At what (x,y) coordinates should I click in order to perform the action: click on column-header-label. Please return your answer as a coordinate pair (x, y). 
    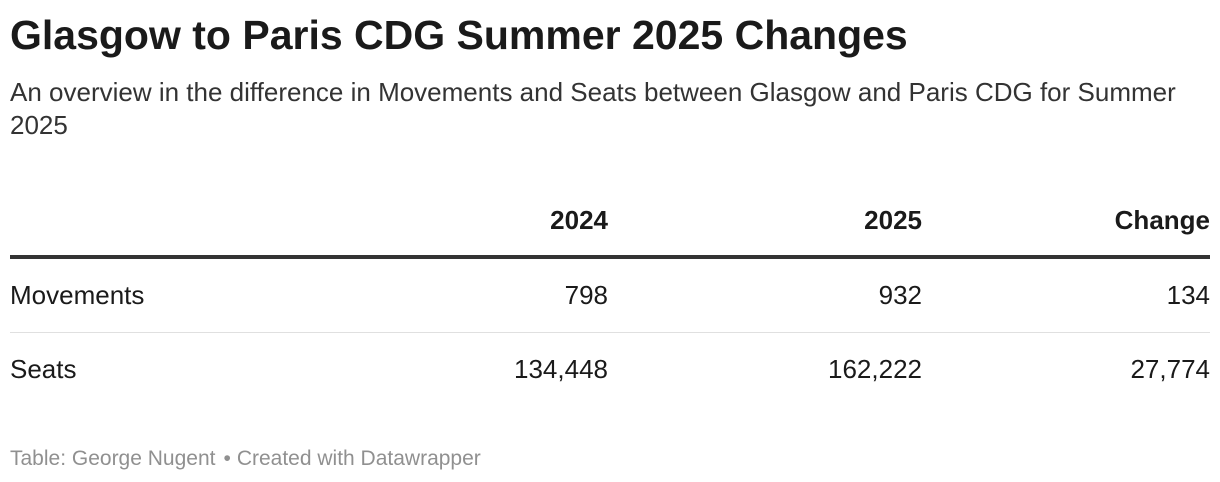
    Looking at the image, I should click on (210, 221).